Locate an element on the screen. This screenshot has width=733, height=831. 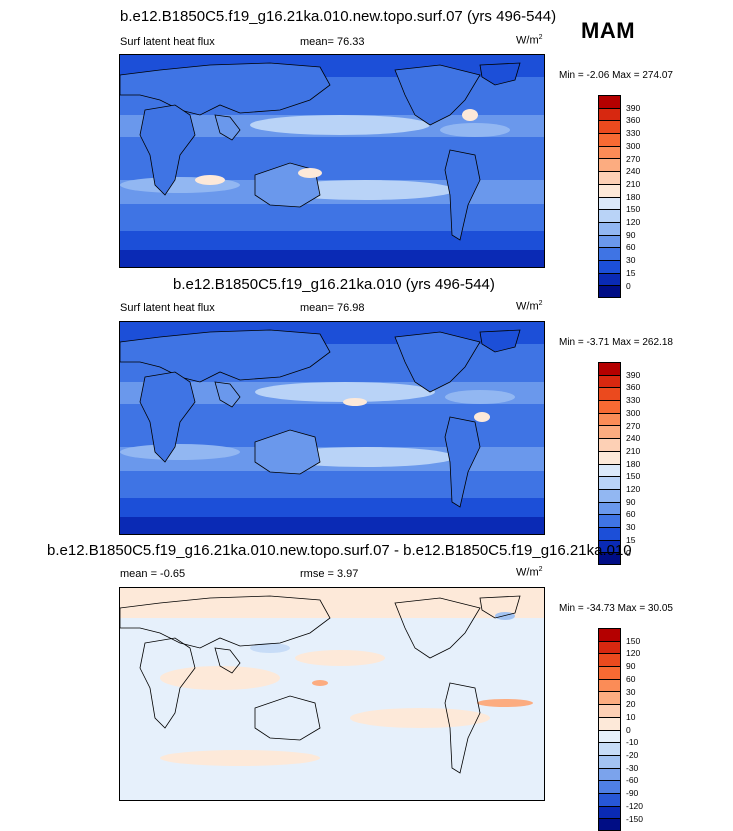
colorbar-tick-label: -60 is located at coordinates (632, 780).